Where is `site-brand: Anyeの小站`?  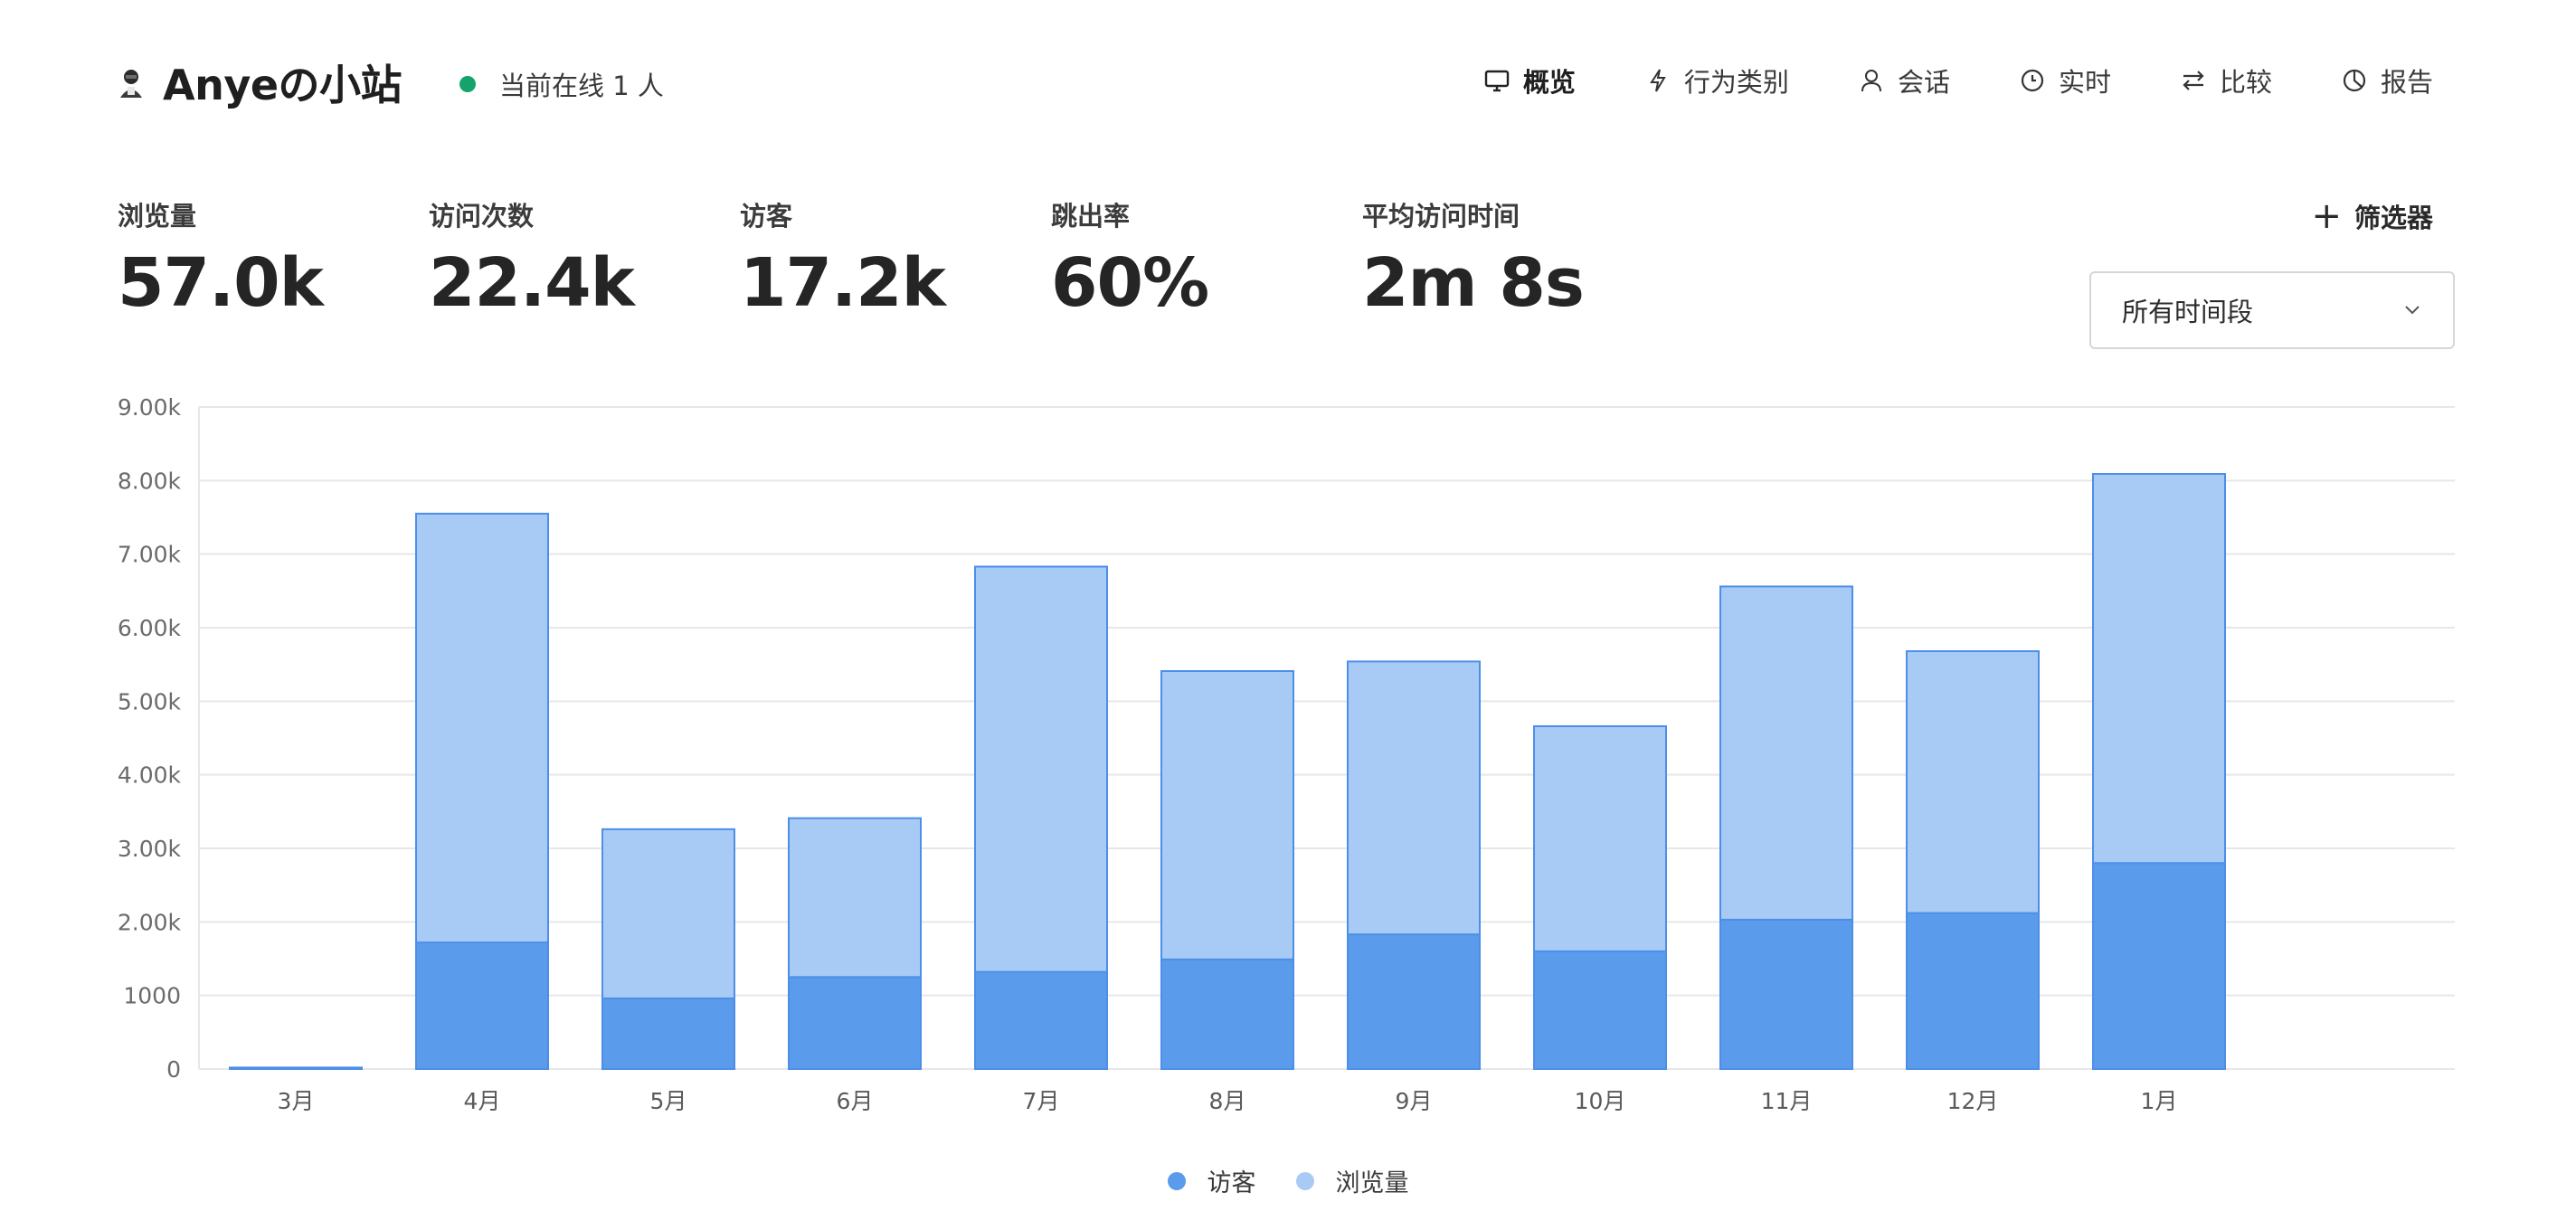
site-brand: Anyeの小站 is located at coordinates (260, 82).